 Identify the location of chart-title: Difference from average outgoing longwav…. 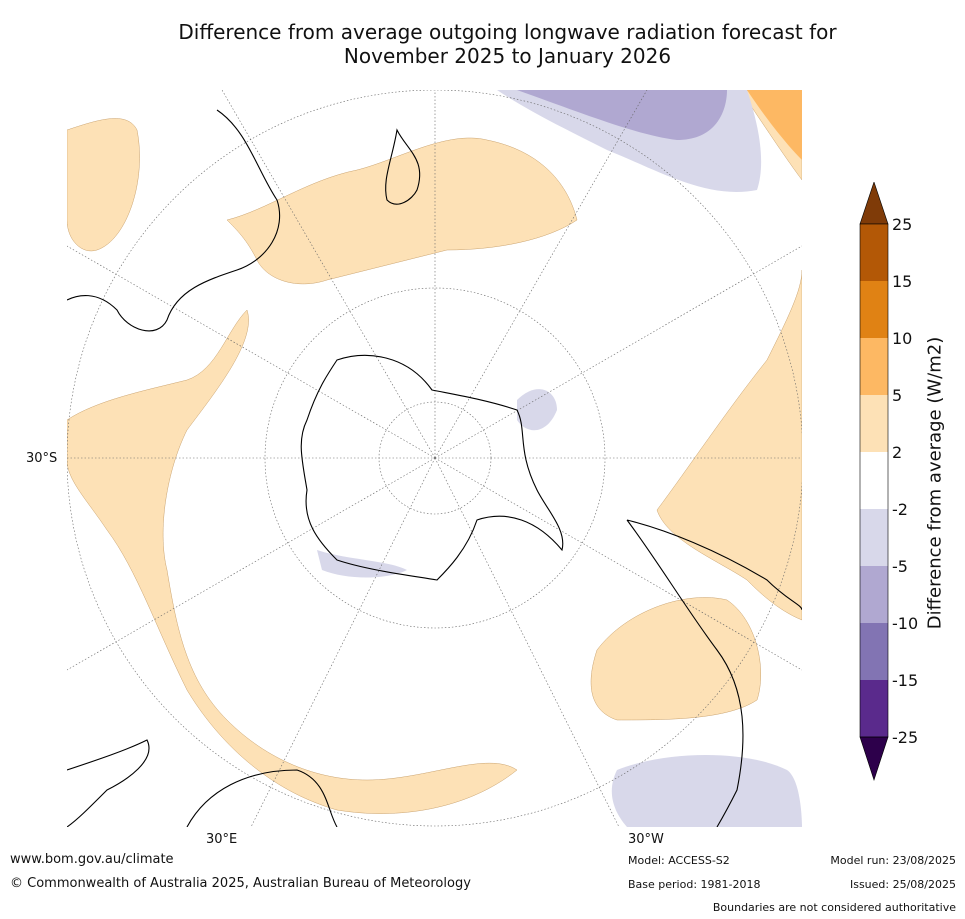
(507, 44).